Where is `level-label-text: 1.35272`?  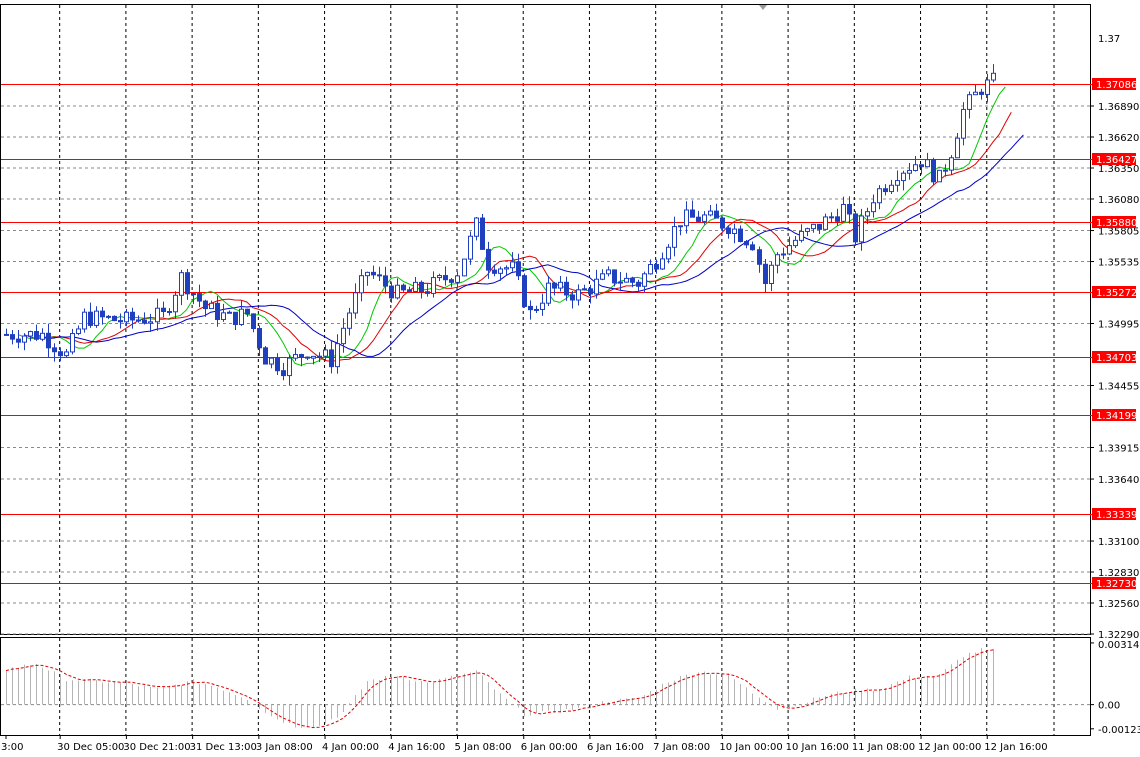 level-label-text: 1.35272 is located at coordinates (1116, 293).